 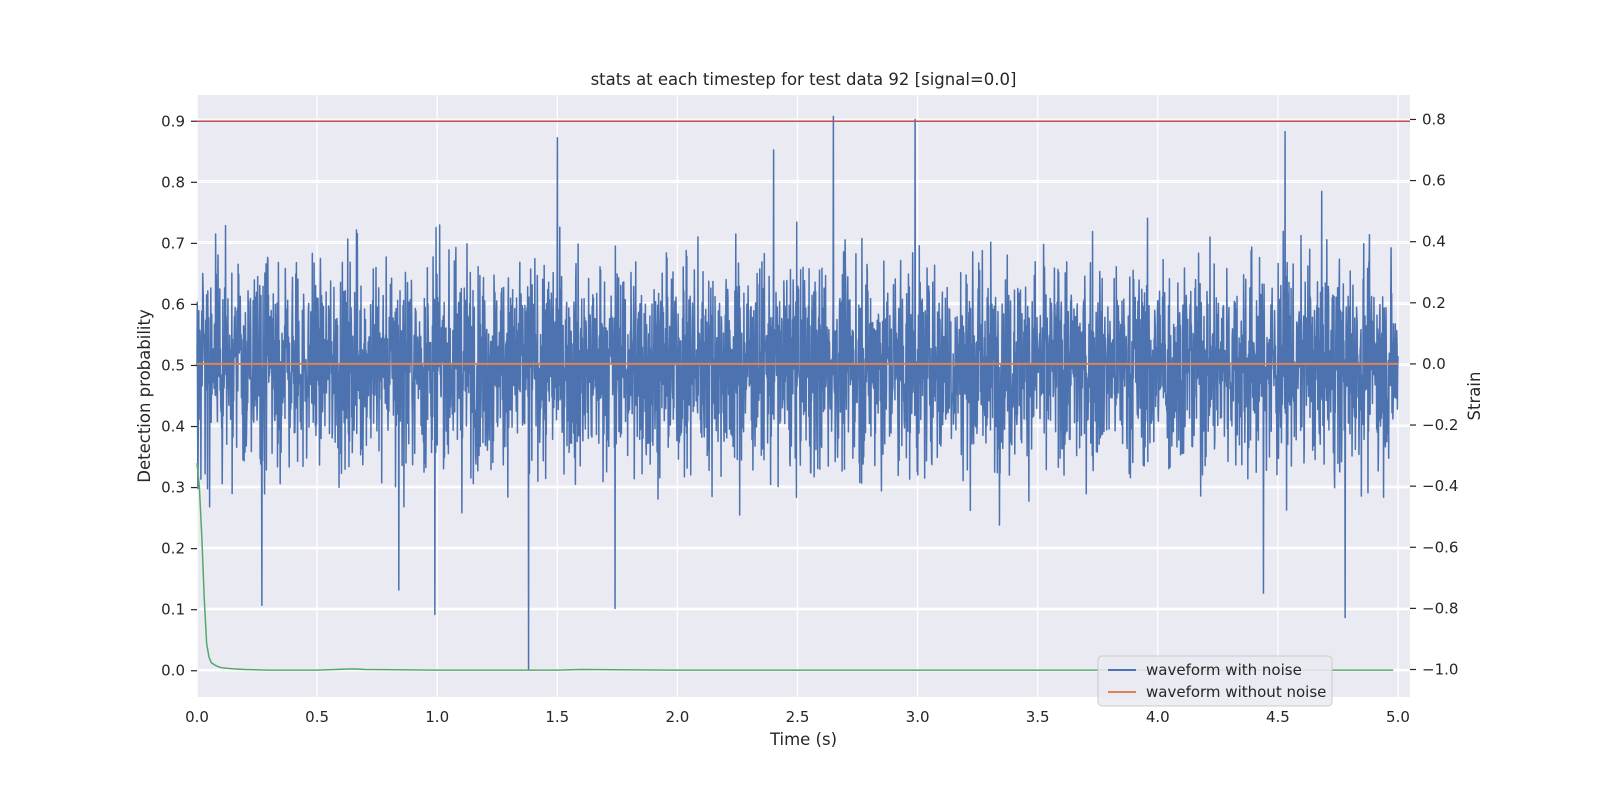 I want to click on x-tick-label: 2.5, so click(x=798, y=717).